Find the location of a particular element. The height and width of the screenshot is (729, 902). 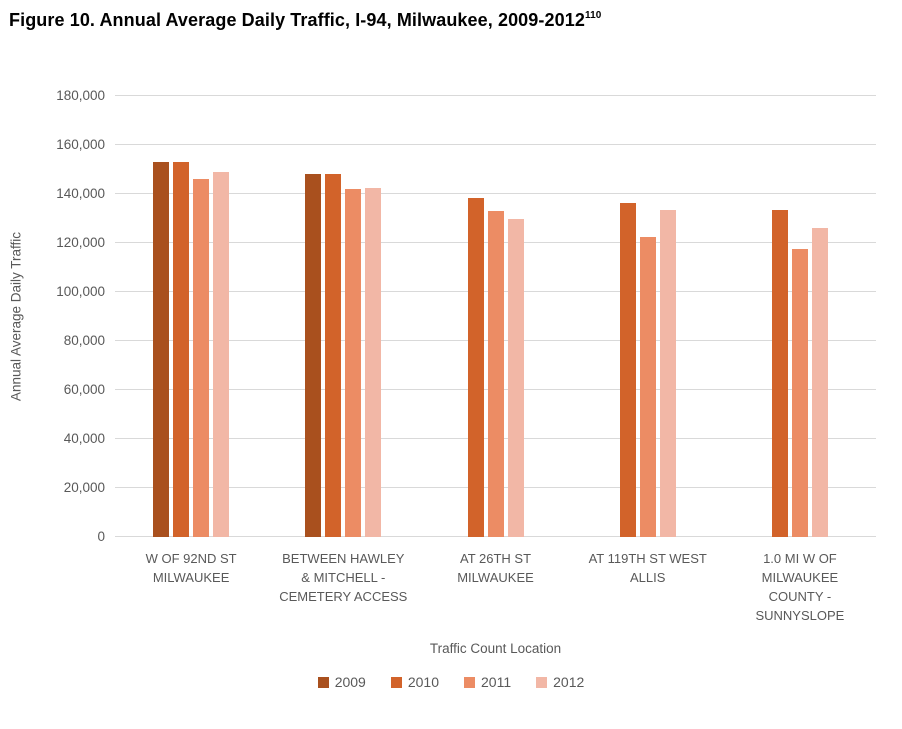

y-tick-label: 60,000 is located at coordinates (84, 389).